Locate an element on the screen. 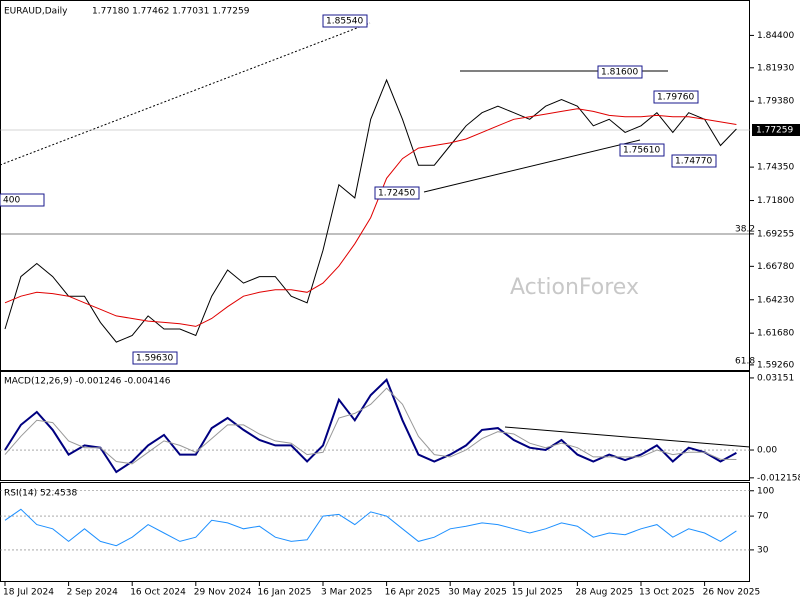 The height and width of the screenshot is (600, 800). annotation: 1.74770 is located at coordinates (693, 162).